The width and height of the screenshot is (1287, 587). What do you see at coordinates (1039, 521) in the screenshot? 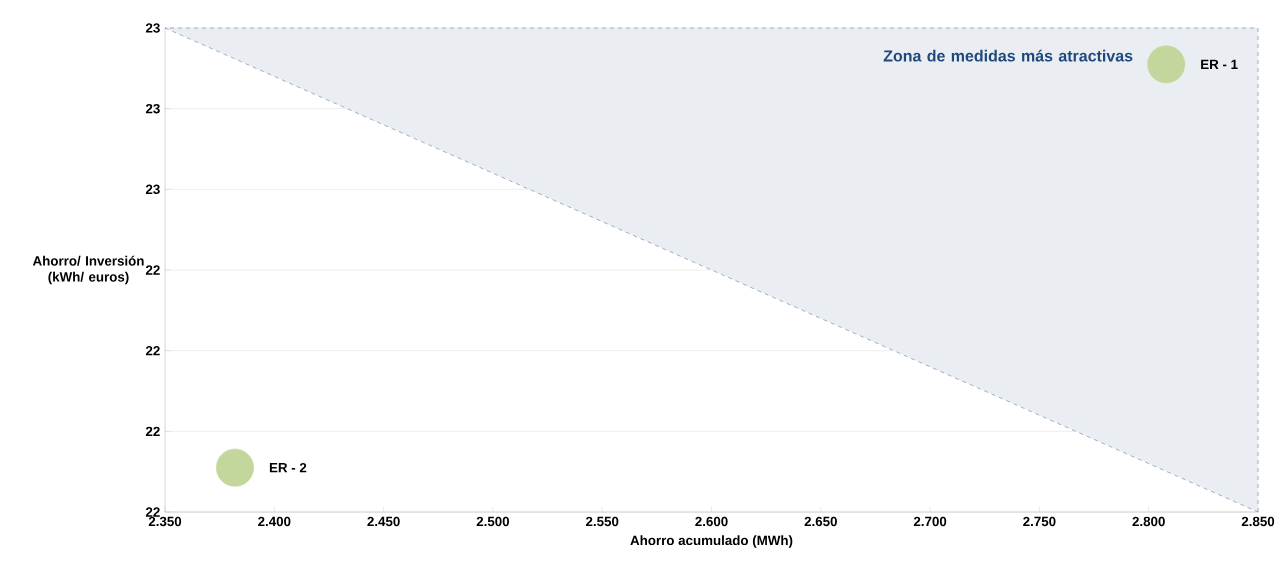
I see `x-tick-label: 2.750` at bounding box center [1039, 521].